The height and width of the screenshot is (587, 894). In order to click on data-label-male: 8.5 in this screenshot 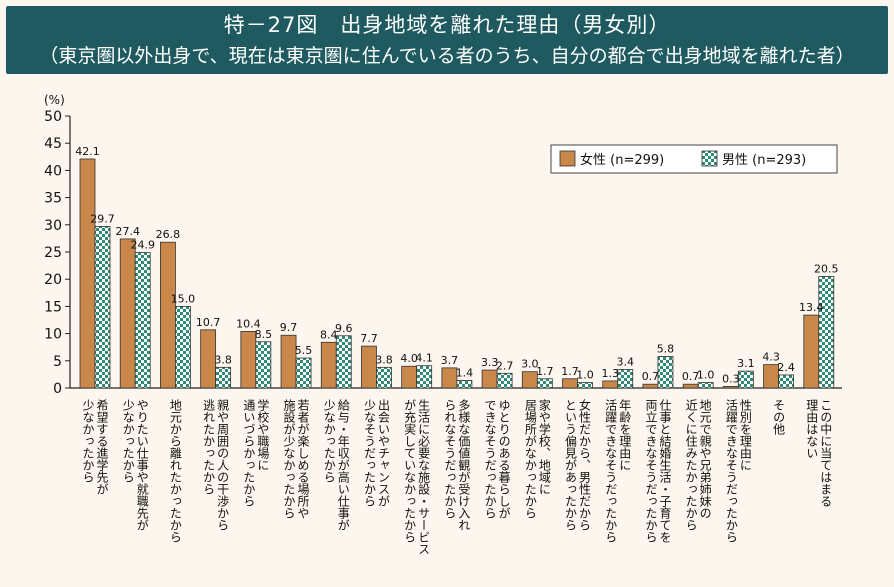, I will do `click(264, 334)`.